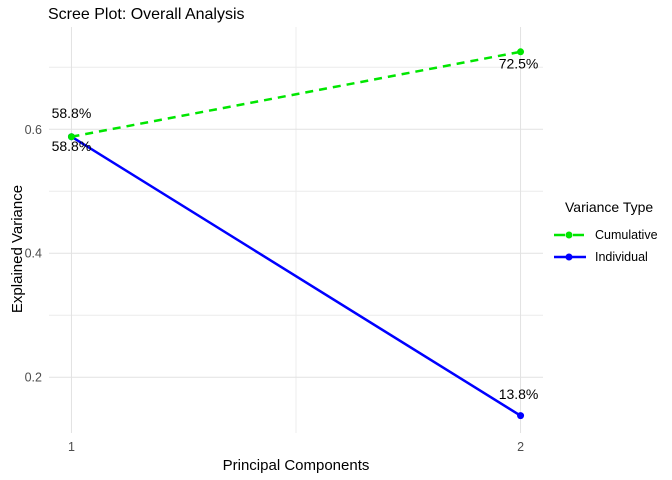 Image resolution: width=672 pixels, height=480 pixels. Describe the element at coordinates (71, 447) in the screenshot. I see `x-tick-label: 1` at that location.